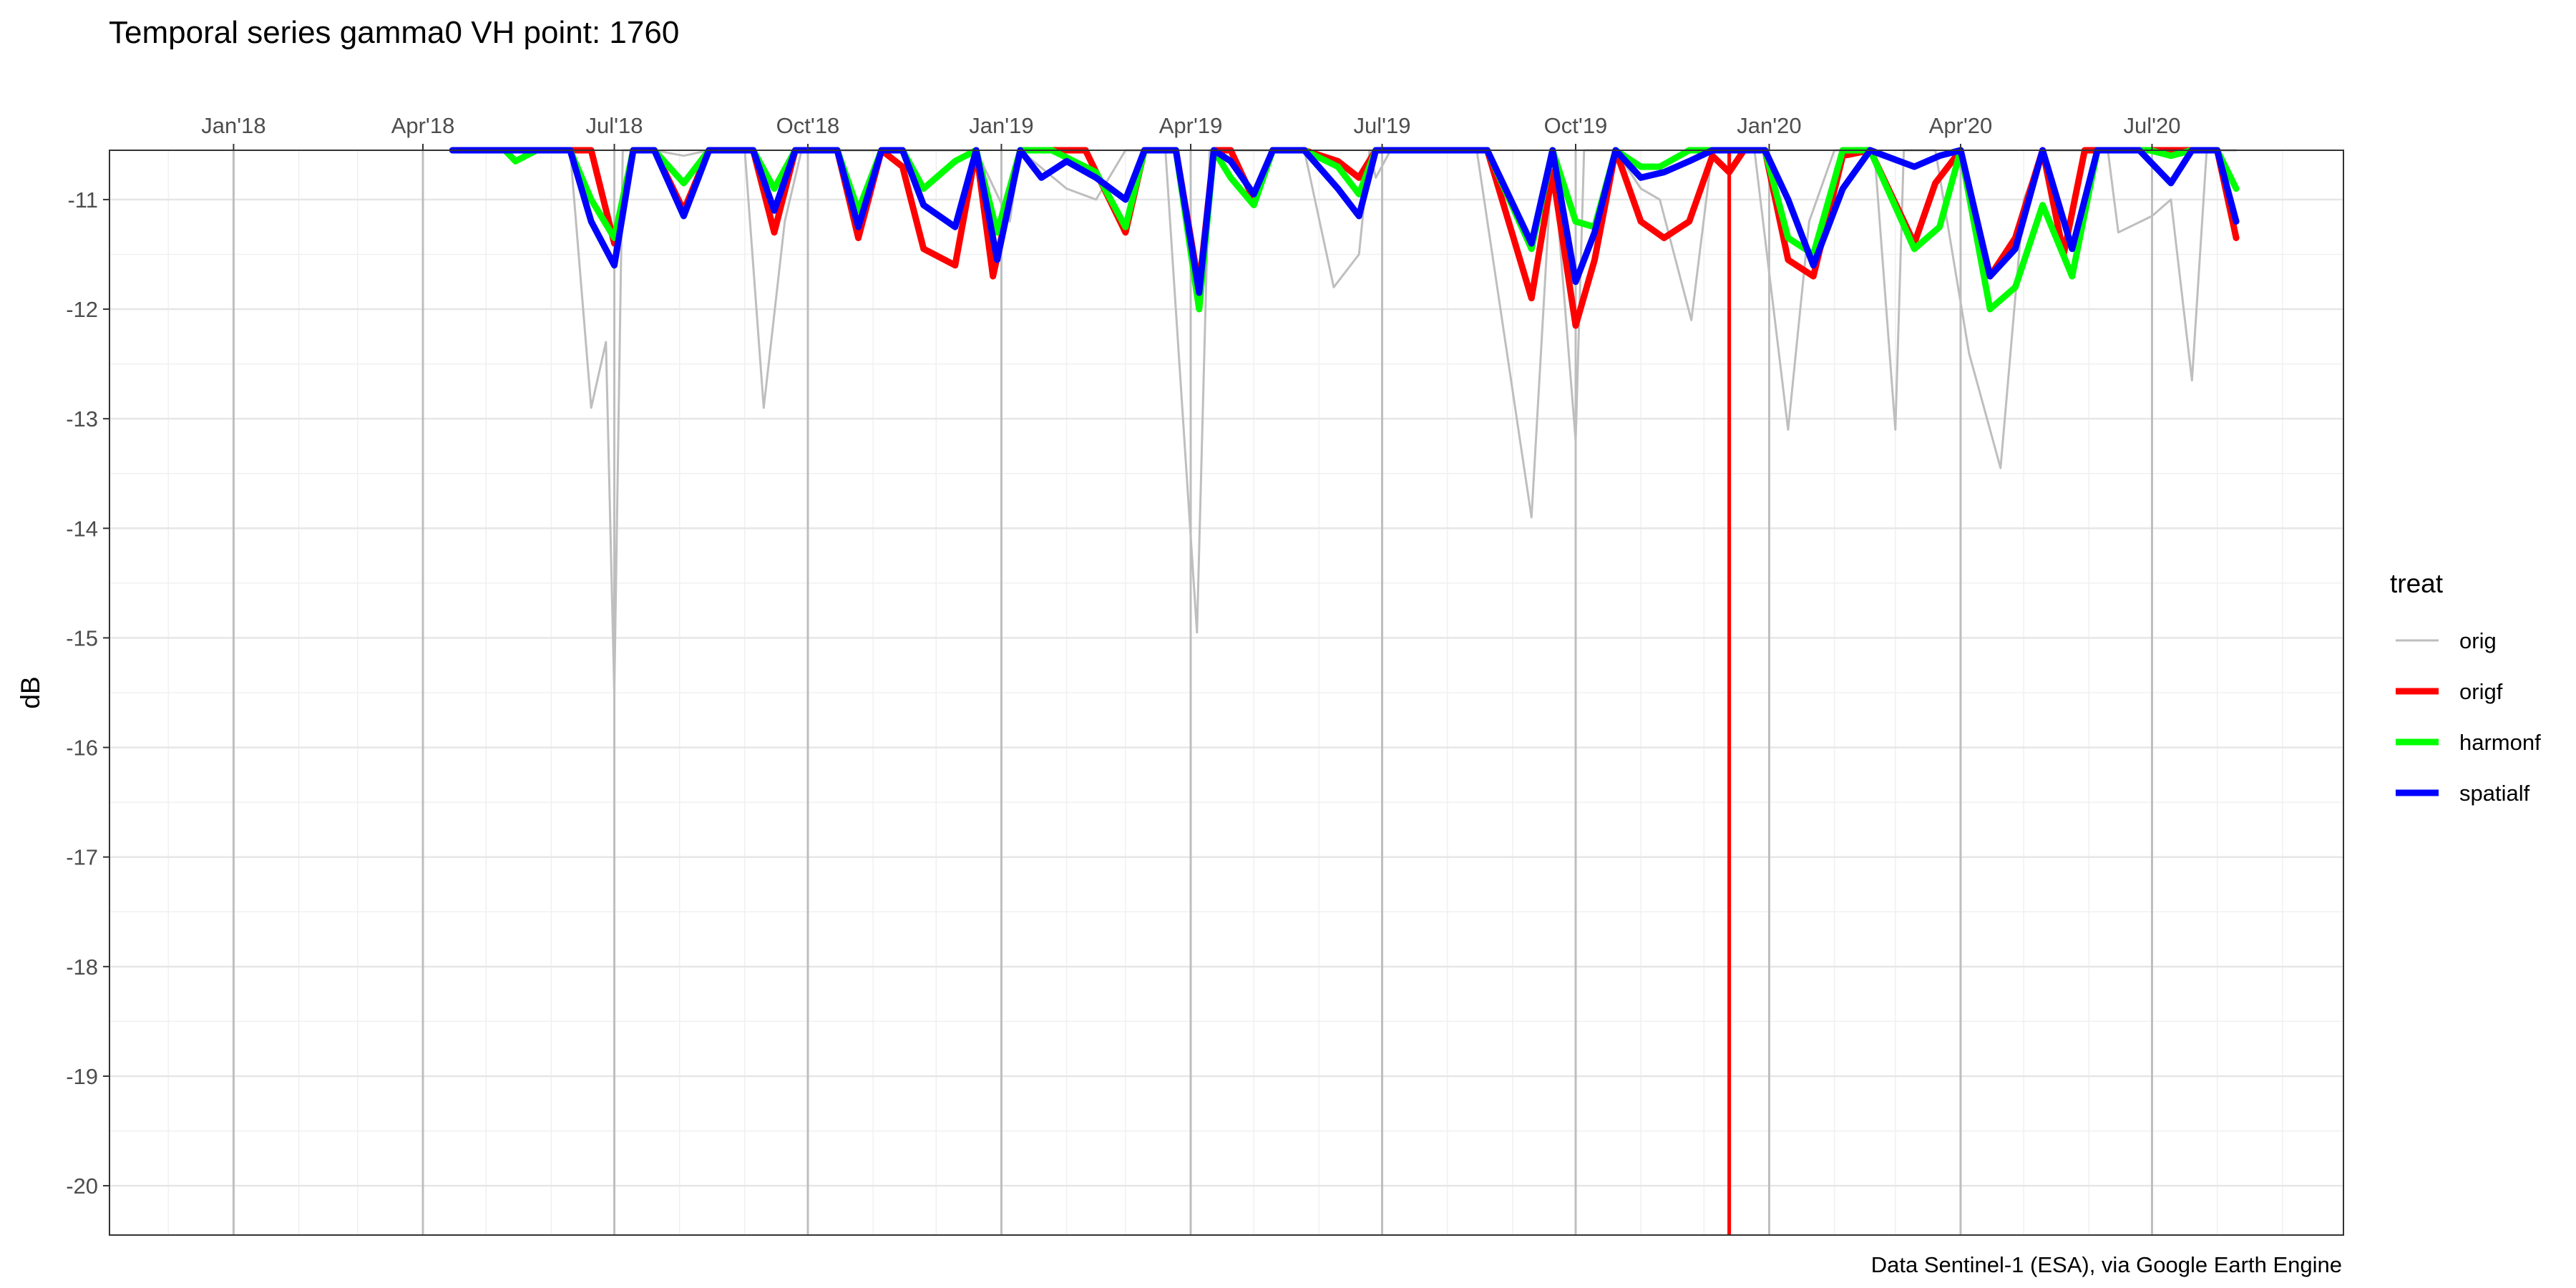 Image resolution: width=2576 pixels, height=1288 pixels. I want to click on legend: treat orig origf harmonf spatialf, so click(2465, 687).